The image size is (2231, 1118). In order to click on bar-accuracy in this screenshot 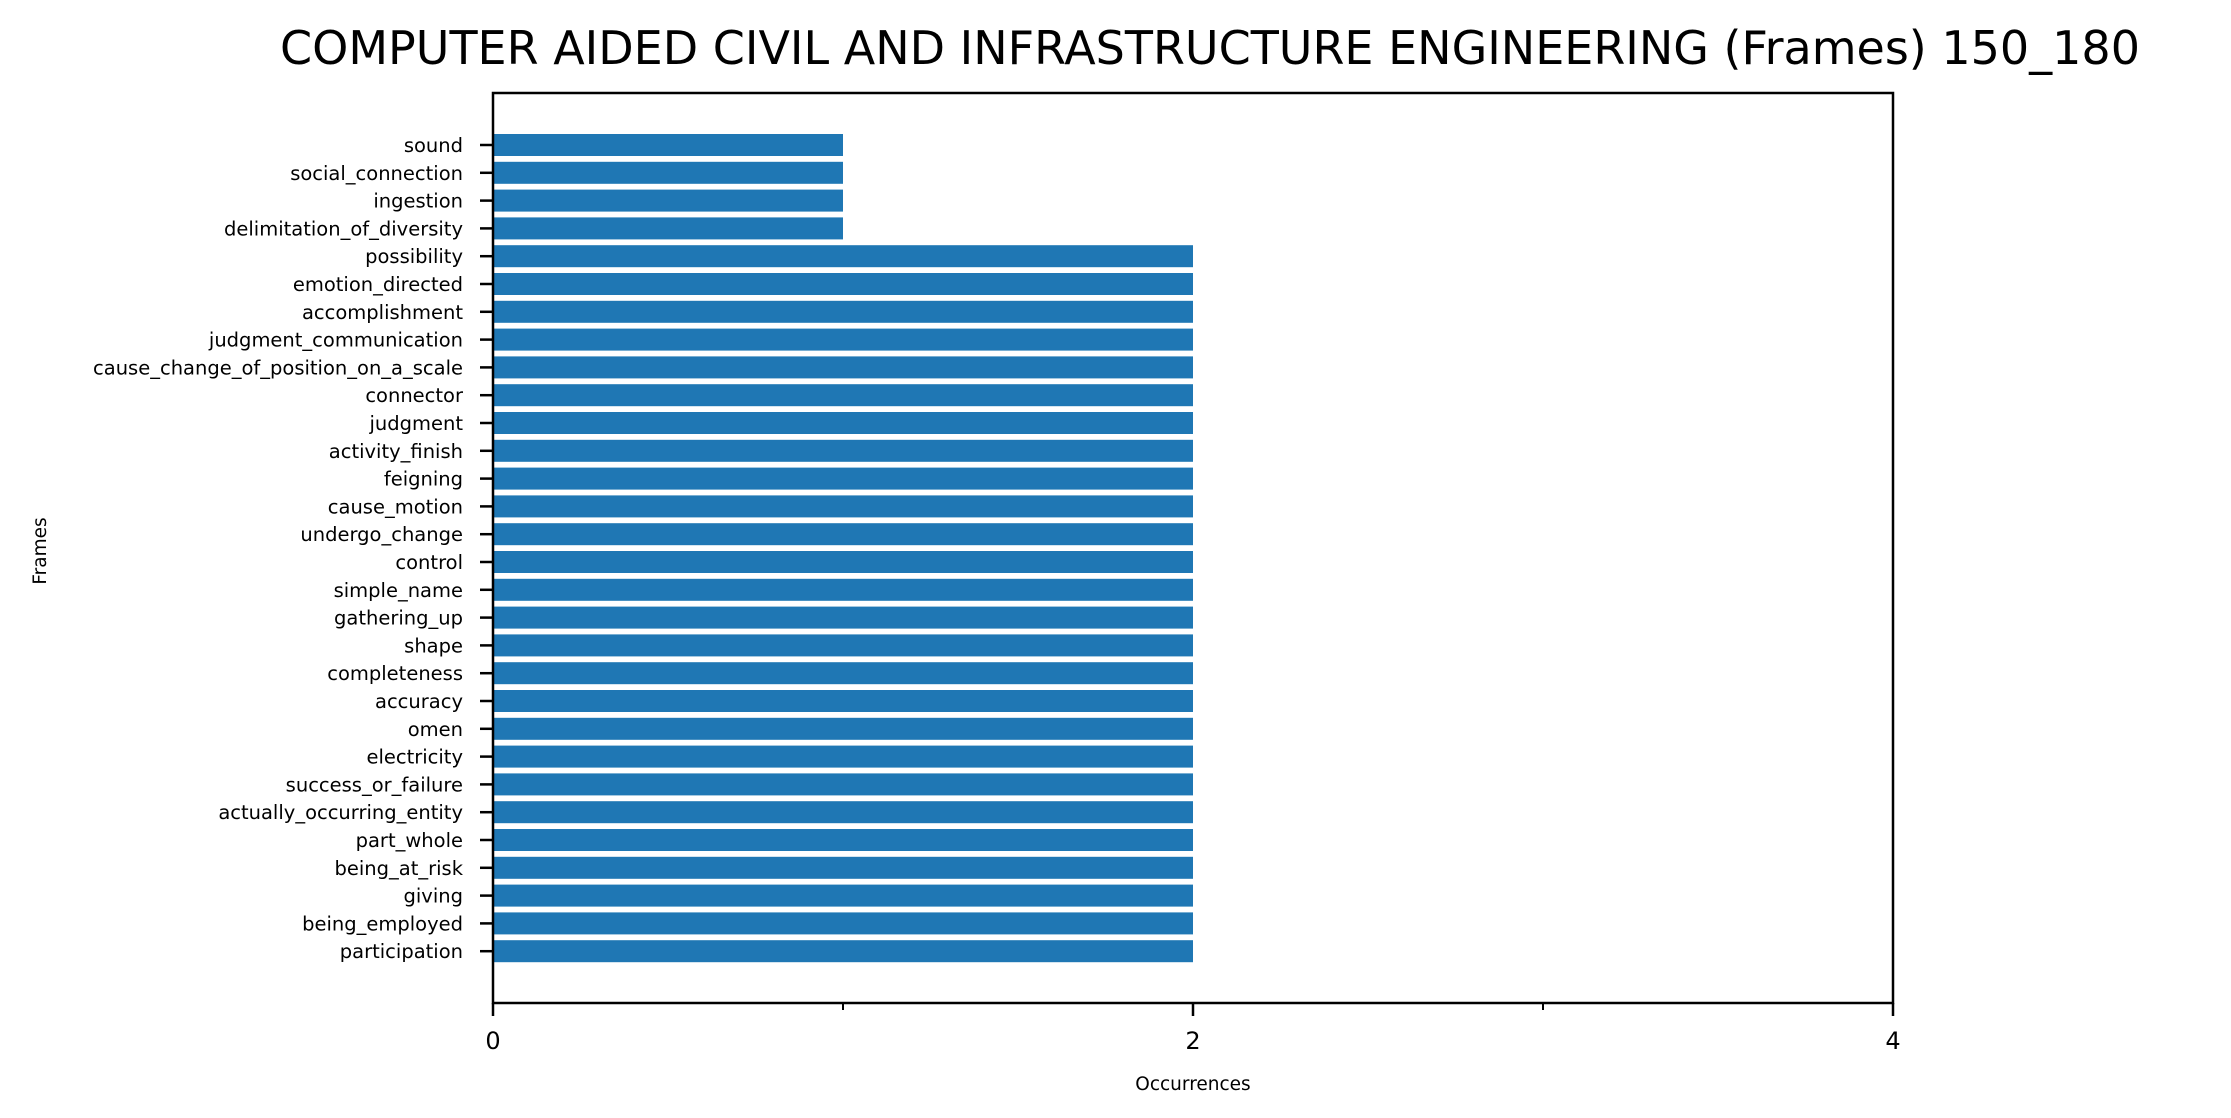, I will do `click(843, 701)`.